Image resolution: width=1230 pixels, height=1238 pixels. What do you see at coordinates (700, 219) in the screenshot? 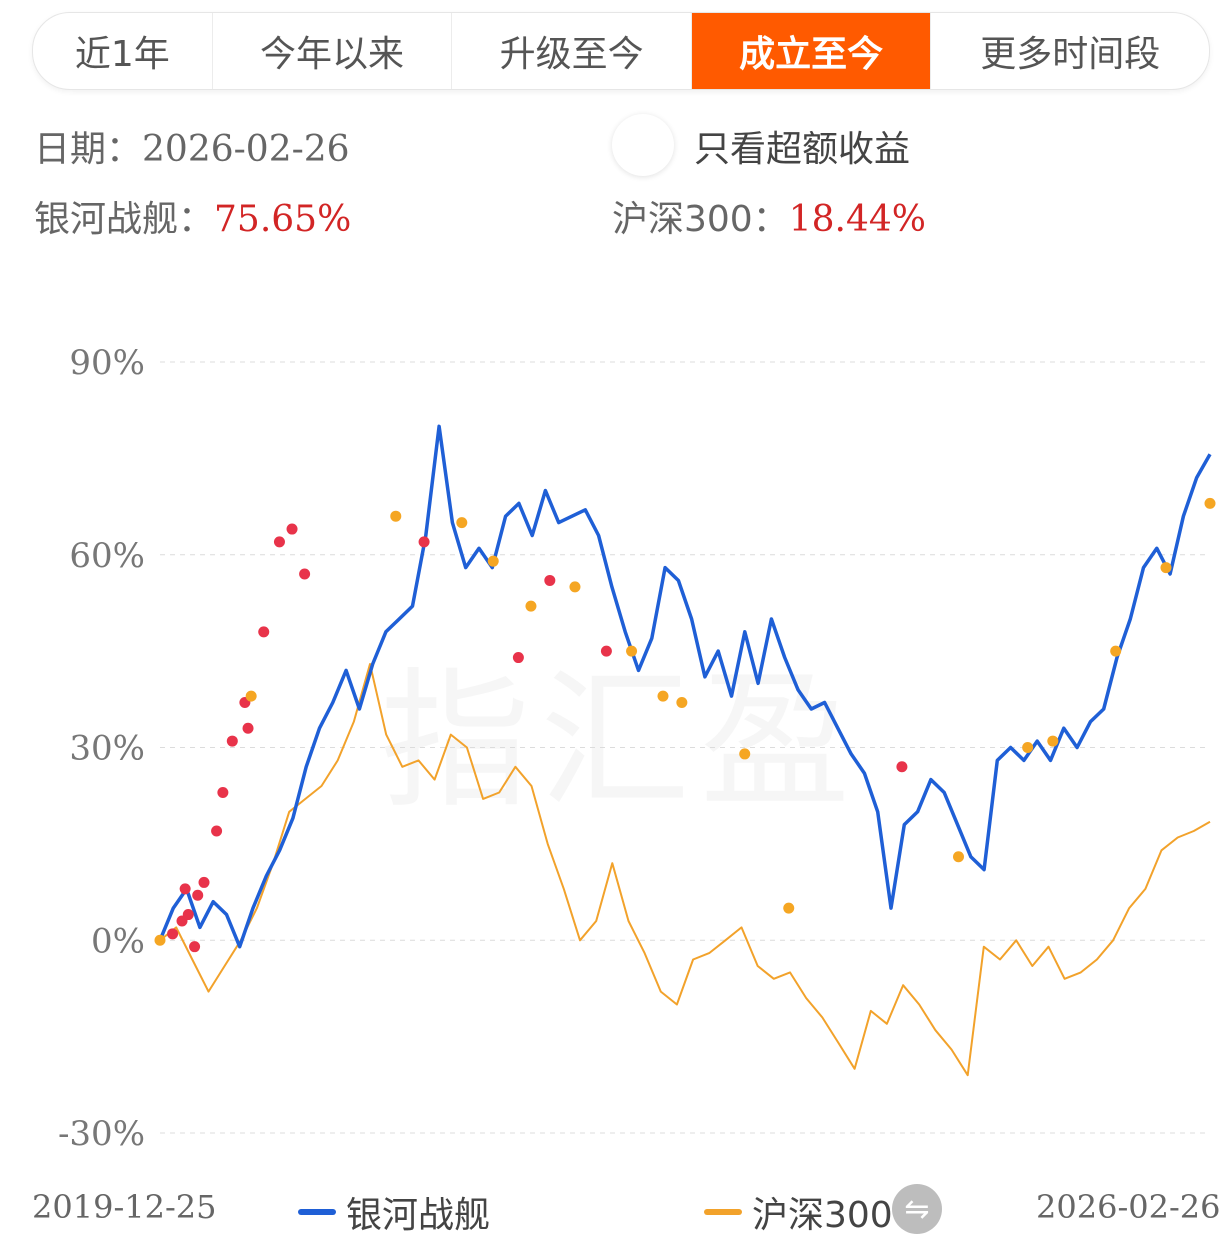
I see `index-label: 沪深300：` at bounding box center [700, 219].